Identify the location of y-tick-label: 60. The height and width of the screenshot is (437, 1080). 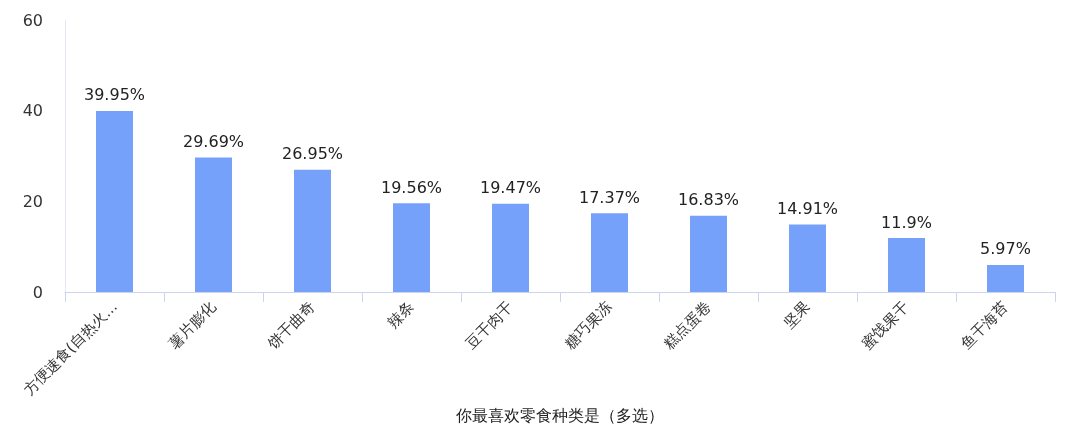
(32, 20).